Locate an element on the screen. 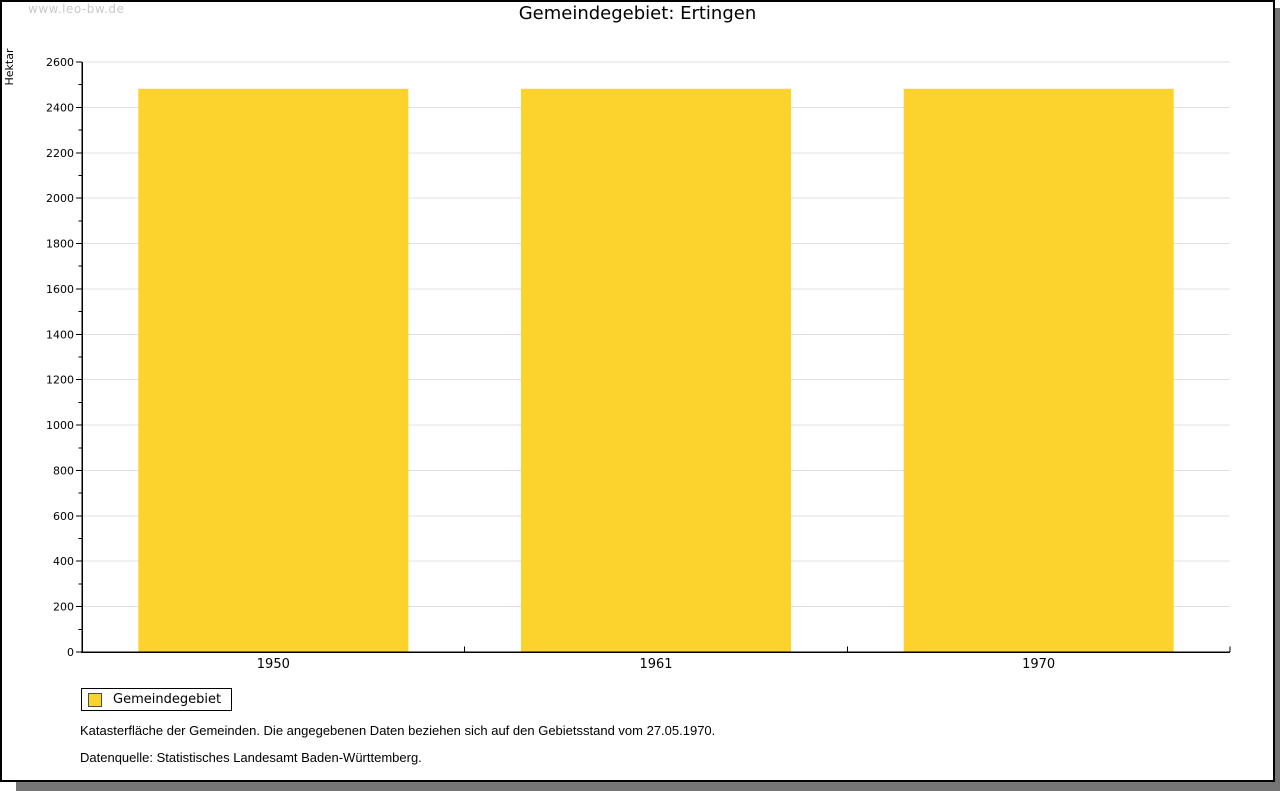 The height and width of the screenshot is (791, 1280). y-tick-label-1000: 1000 is located at coordinates (60, 425).